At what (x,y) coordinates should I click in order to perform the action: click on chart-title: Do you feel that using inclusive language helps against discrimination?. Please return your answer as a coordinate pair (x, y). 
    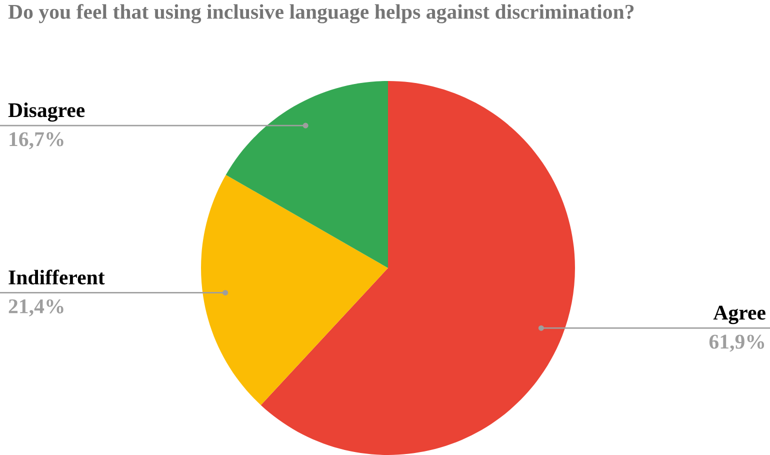
    Looking at the image, I should click on (321, 14).